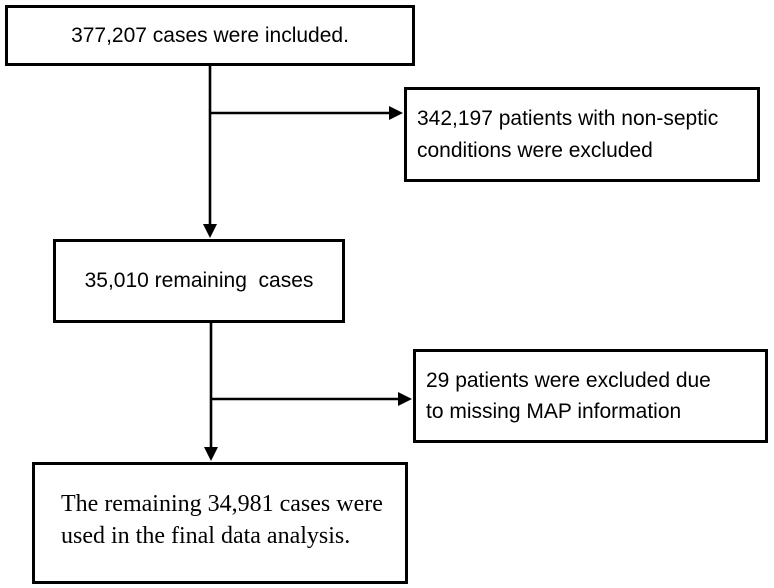  Describe the element at coordinates (311, 399) in the screenshot. I see `arrow-branch-to-map` at that location.